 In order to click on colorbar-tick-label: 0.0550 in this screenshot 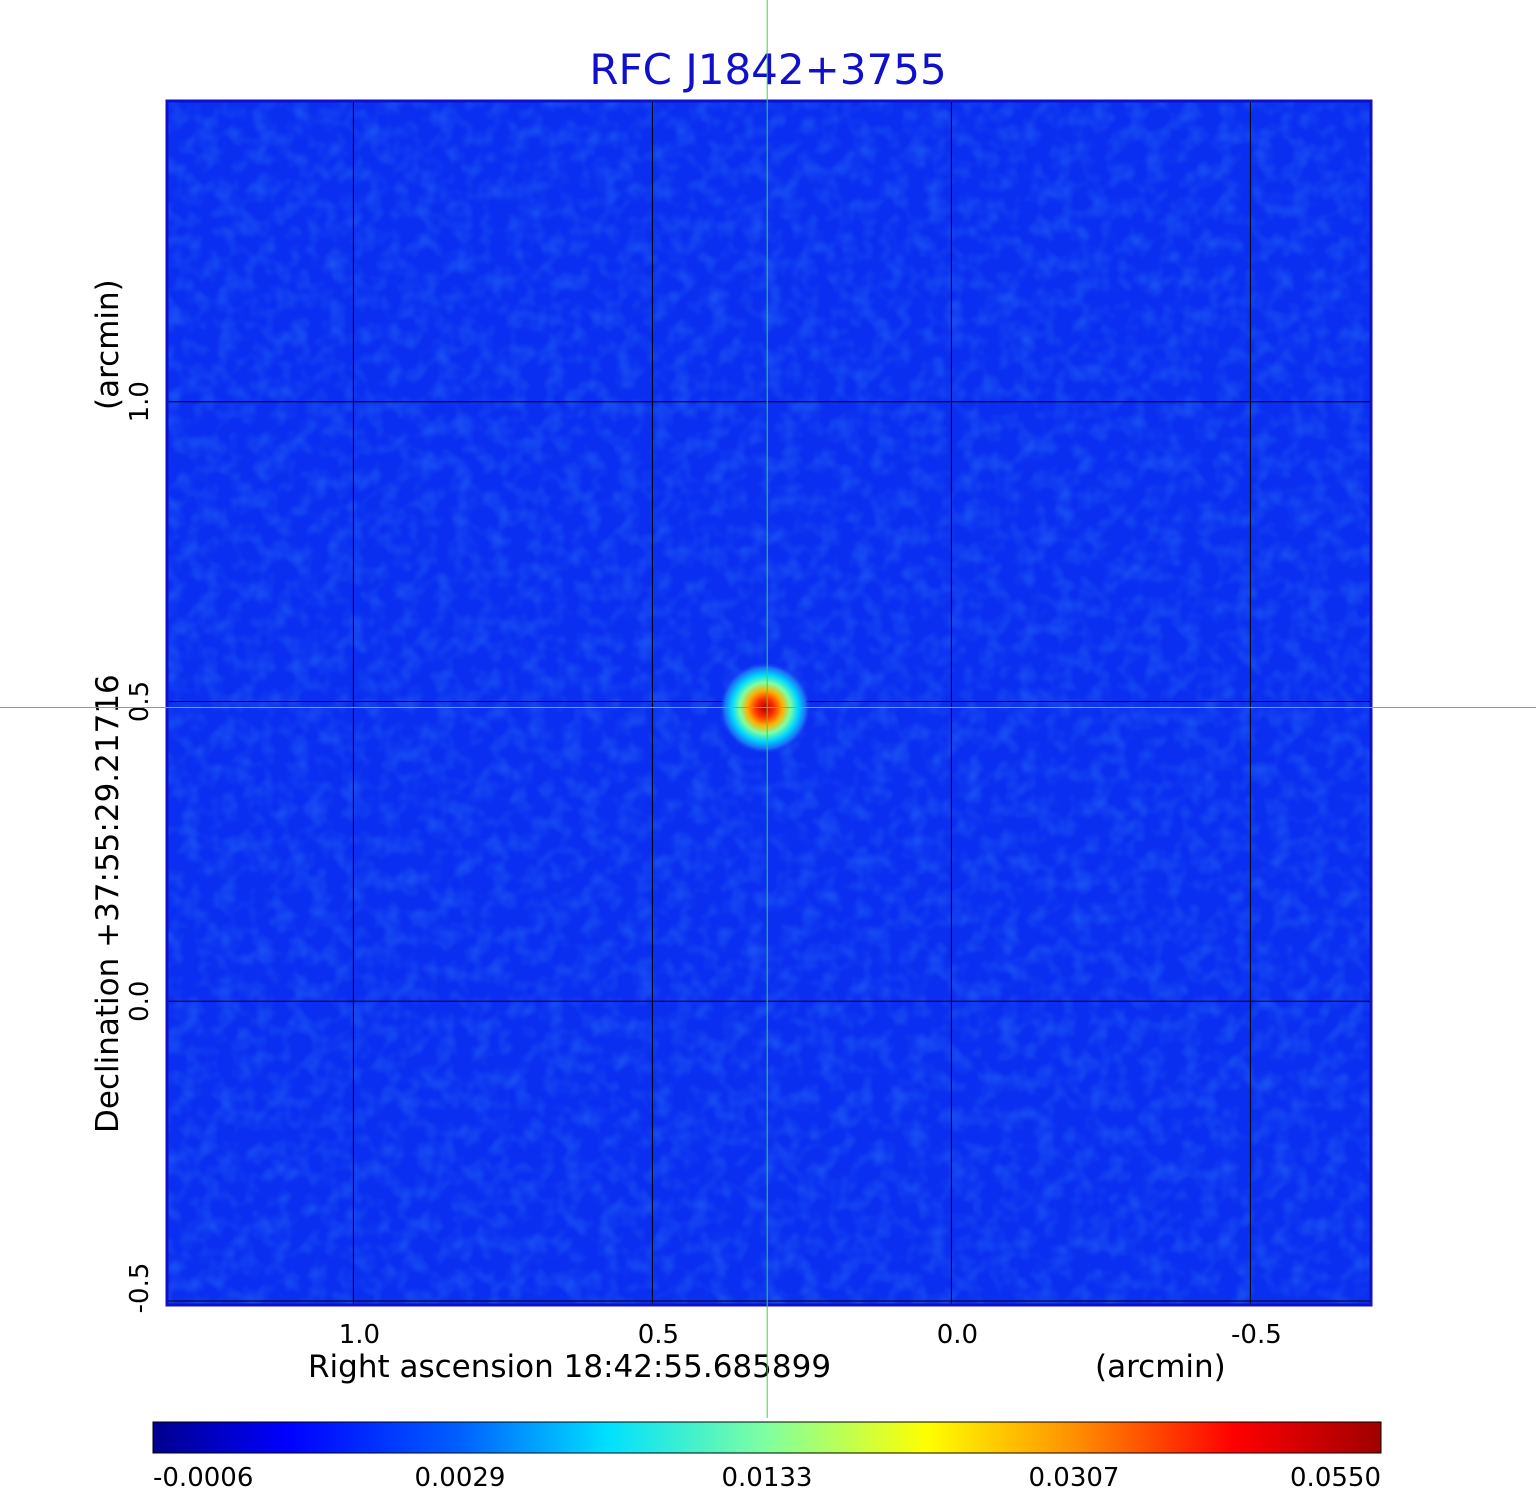, I will do `click(1335, 1478)`.